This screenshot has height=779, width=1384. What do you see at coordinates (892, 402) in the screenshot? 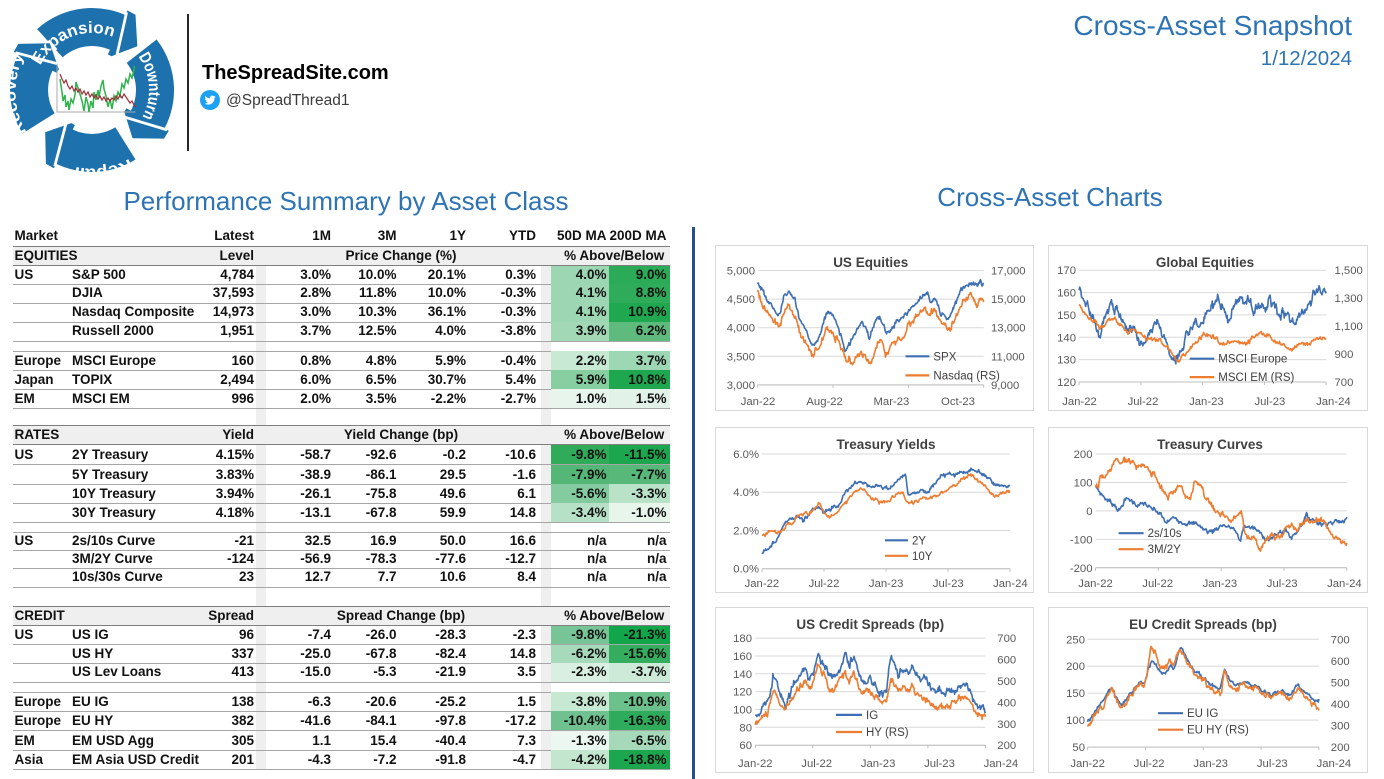
I see `svg-text: Mar-23` at bounding box center [892, 402].